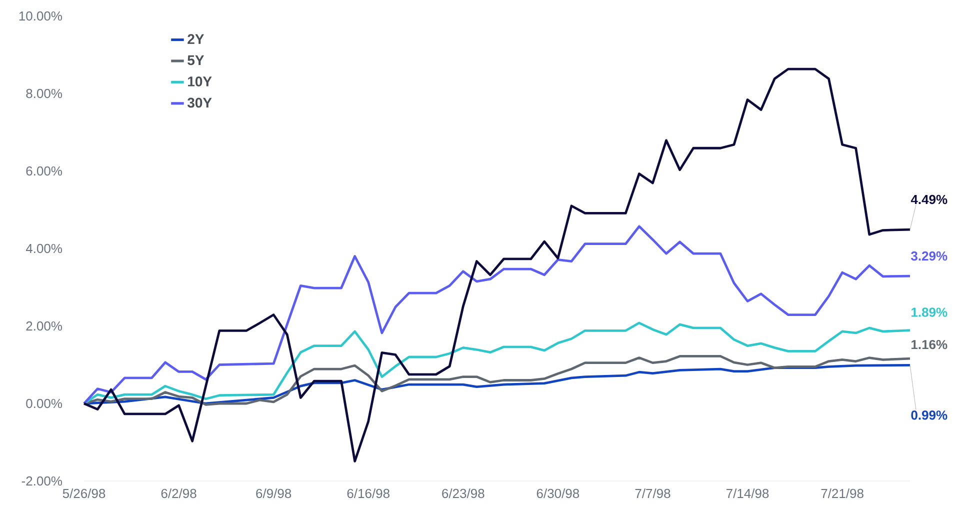  I want to click on y-tick-label: 4.00%, so click(44, 249).